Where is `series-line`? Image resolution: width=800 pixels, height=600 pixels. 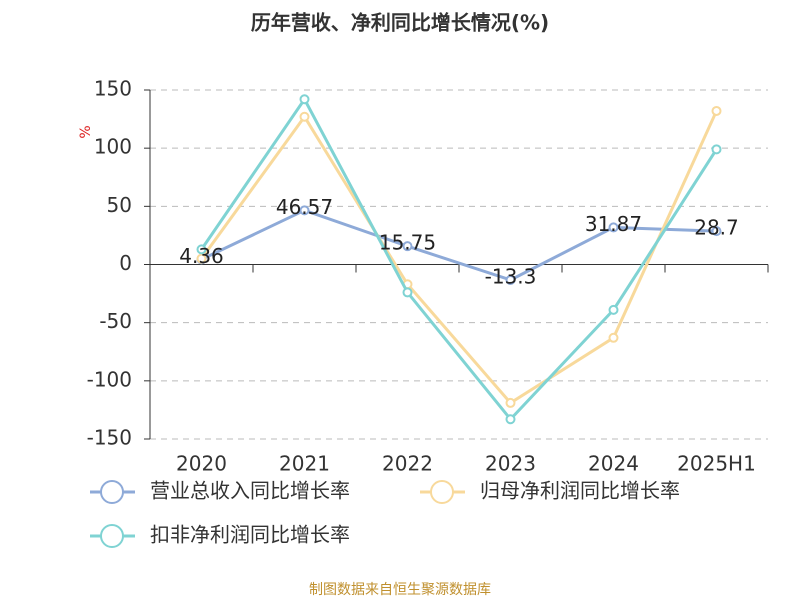 series-line is located at coordinates (458, 245).